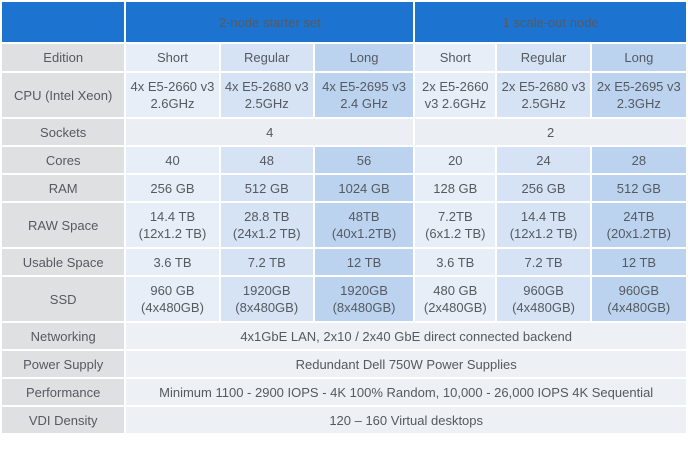 This screenshot has height=471, width=688. Describe the element at coordinates (364, 299) in the screenshot. I see `cell-ssd-3: 1920GB (8x480GB)` at that location.